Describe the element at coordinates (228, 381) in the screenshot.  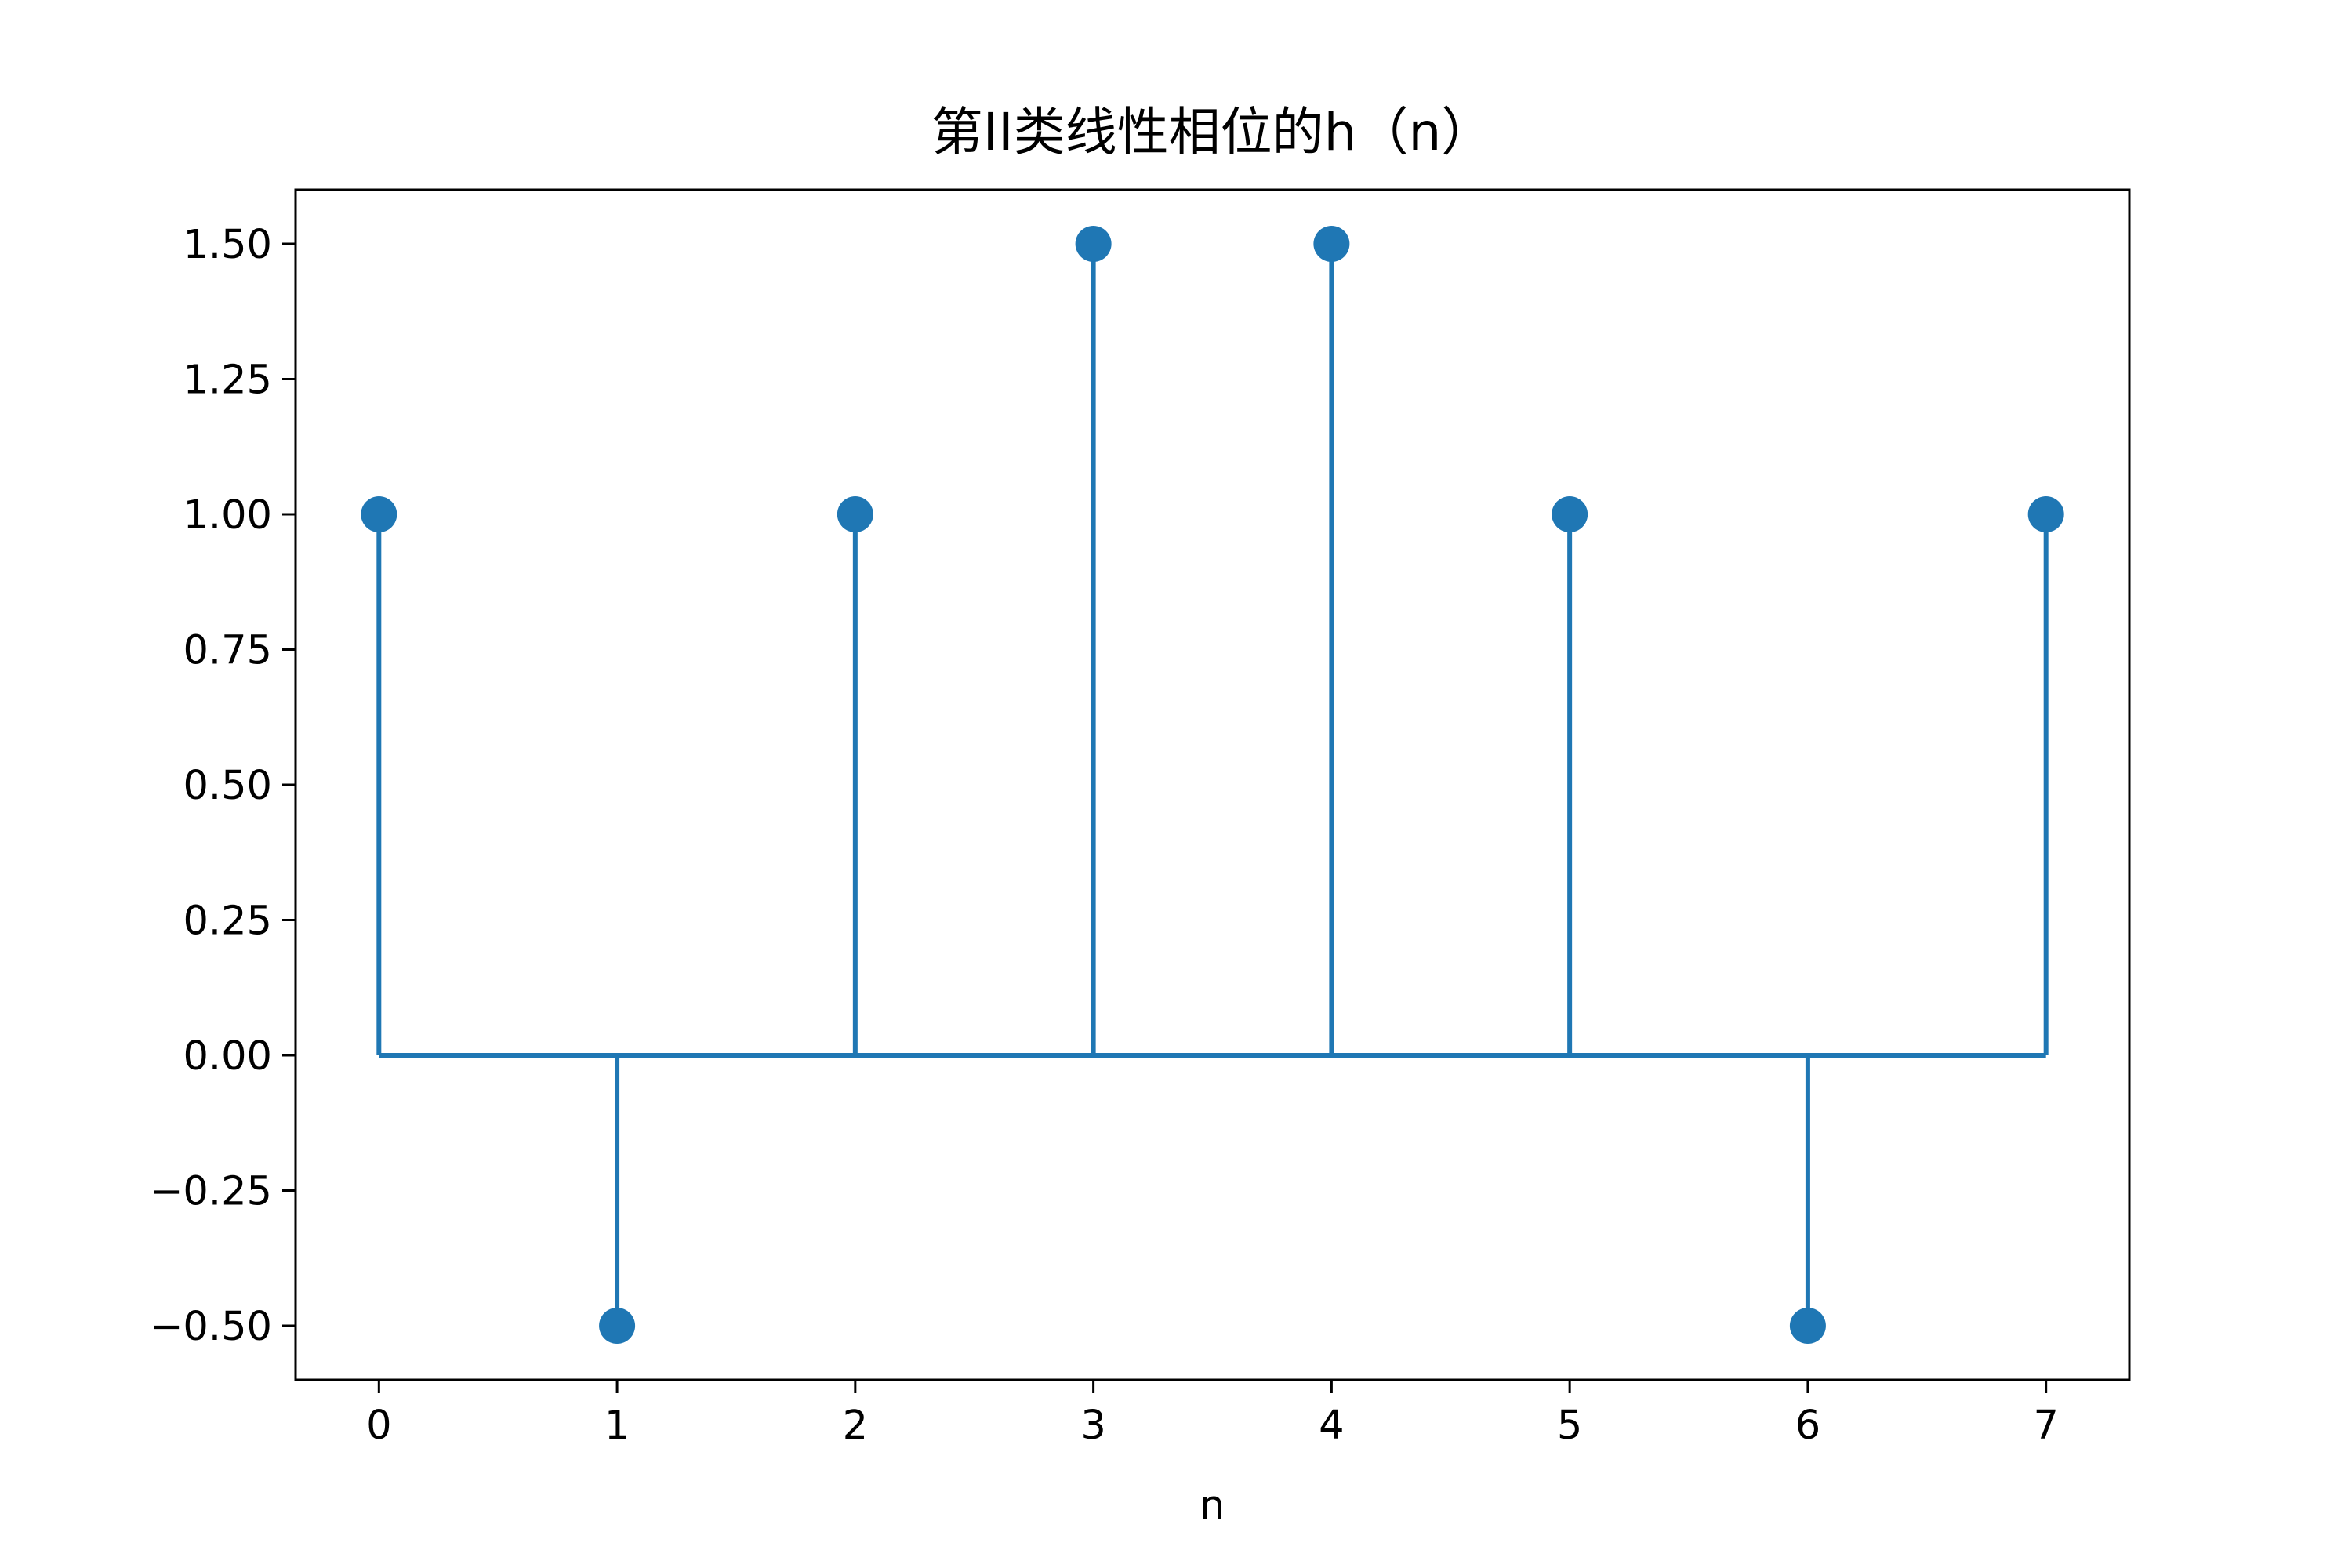
I see `y-tick-label: 1.25` at that location.